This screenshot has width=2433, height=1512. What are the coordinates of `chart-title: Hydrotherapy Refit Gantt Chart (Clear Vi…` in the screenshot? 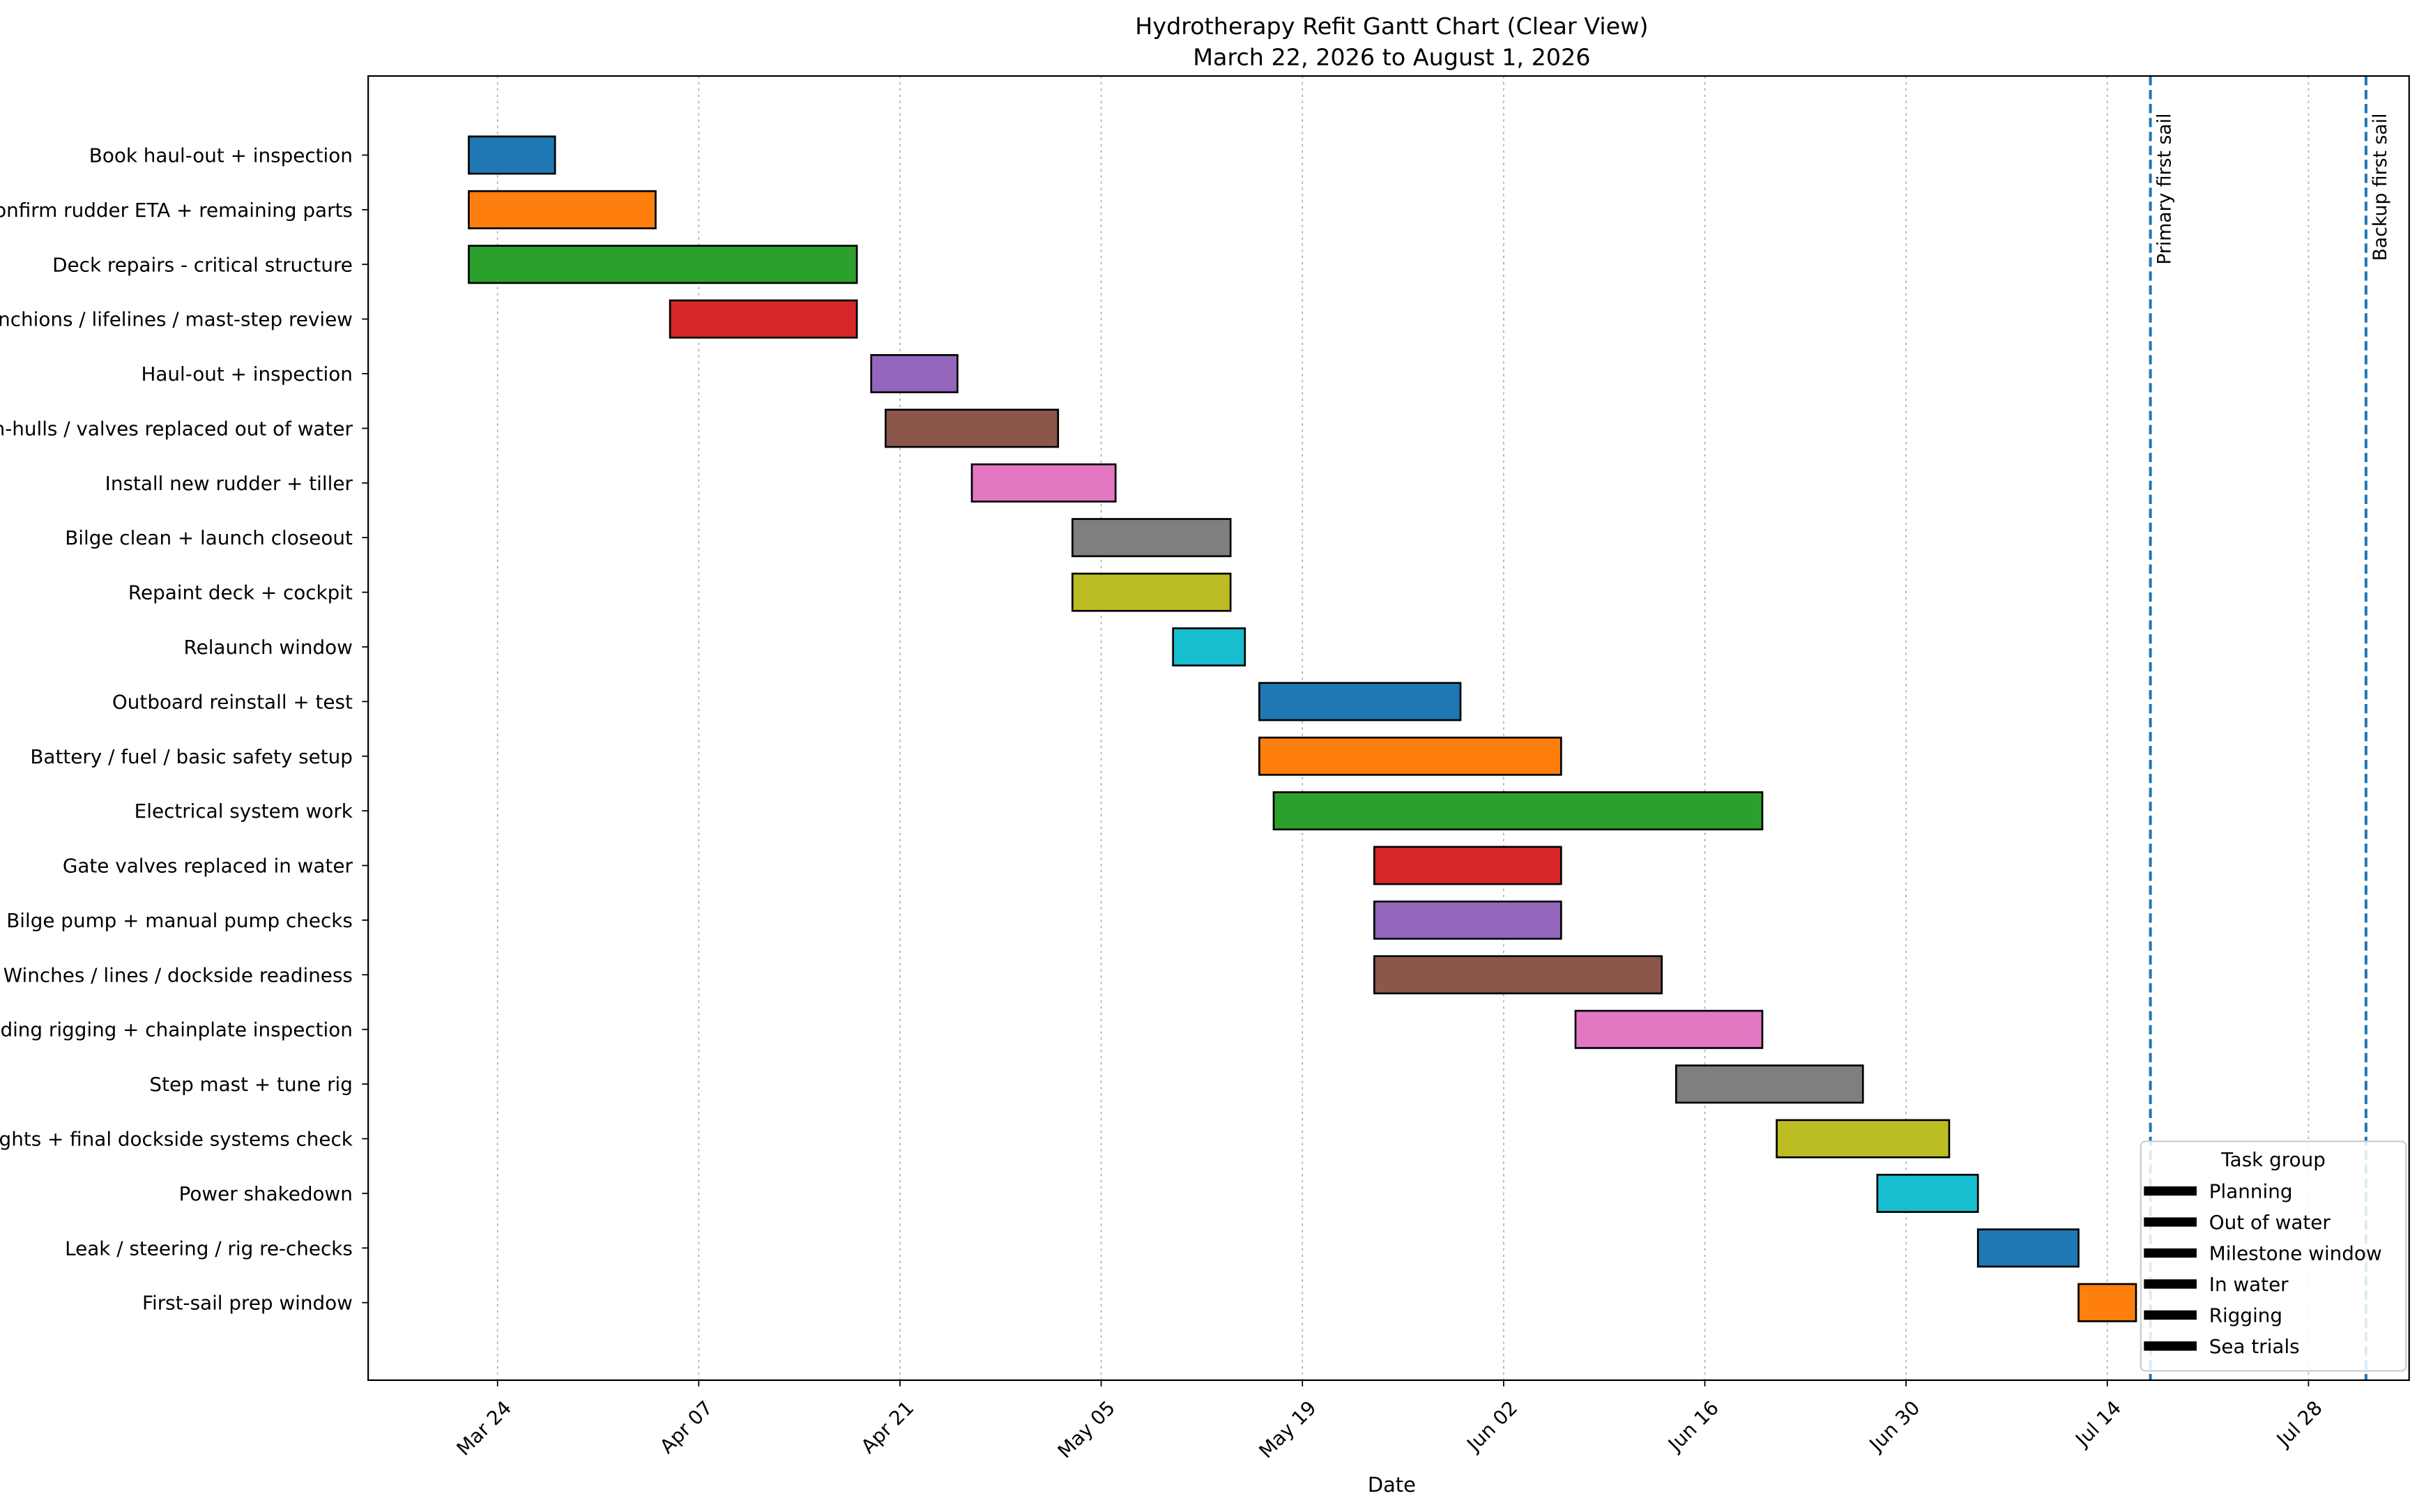 It's located at (1391, 26).